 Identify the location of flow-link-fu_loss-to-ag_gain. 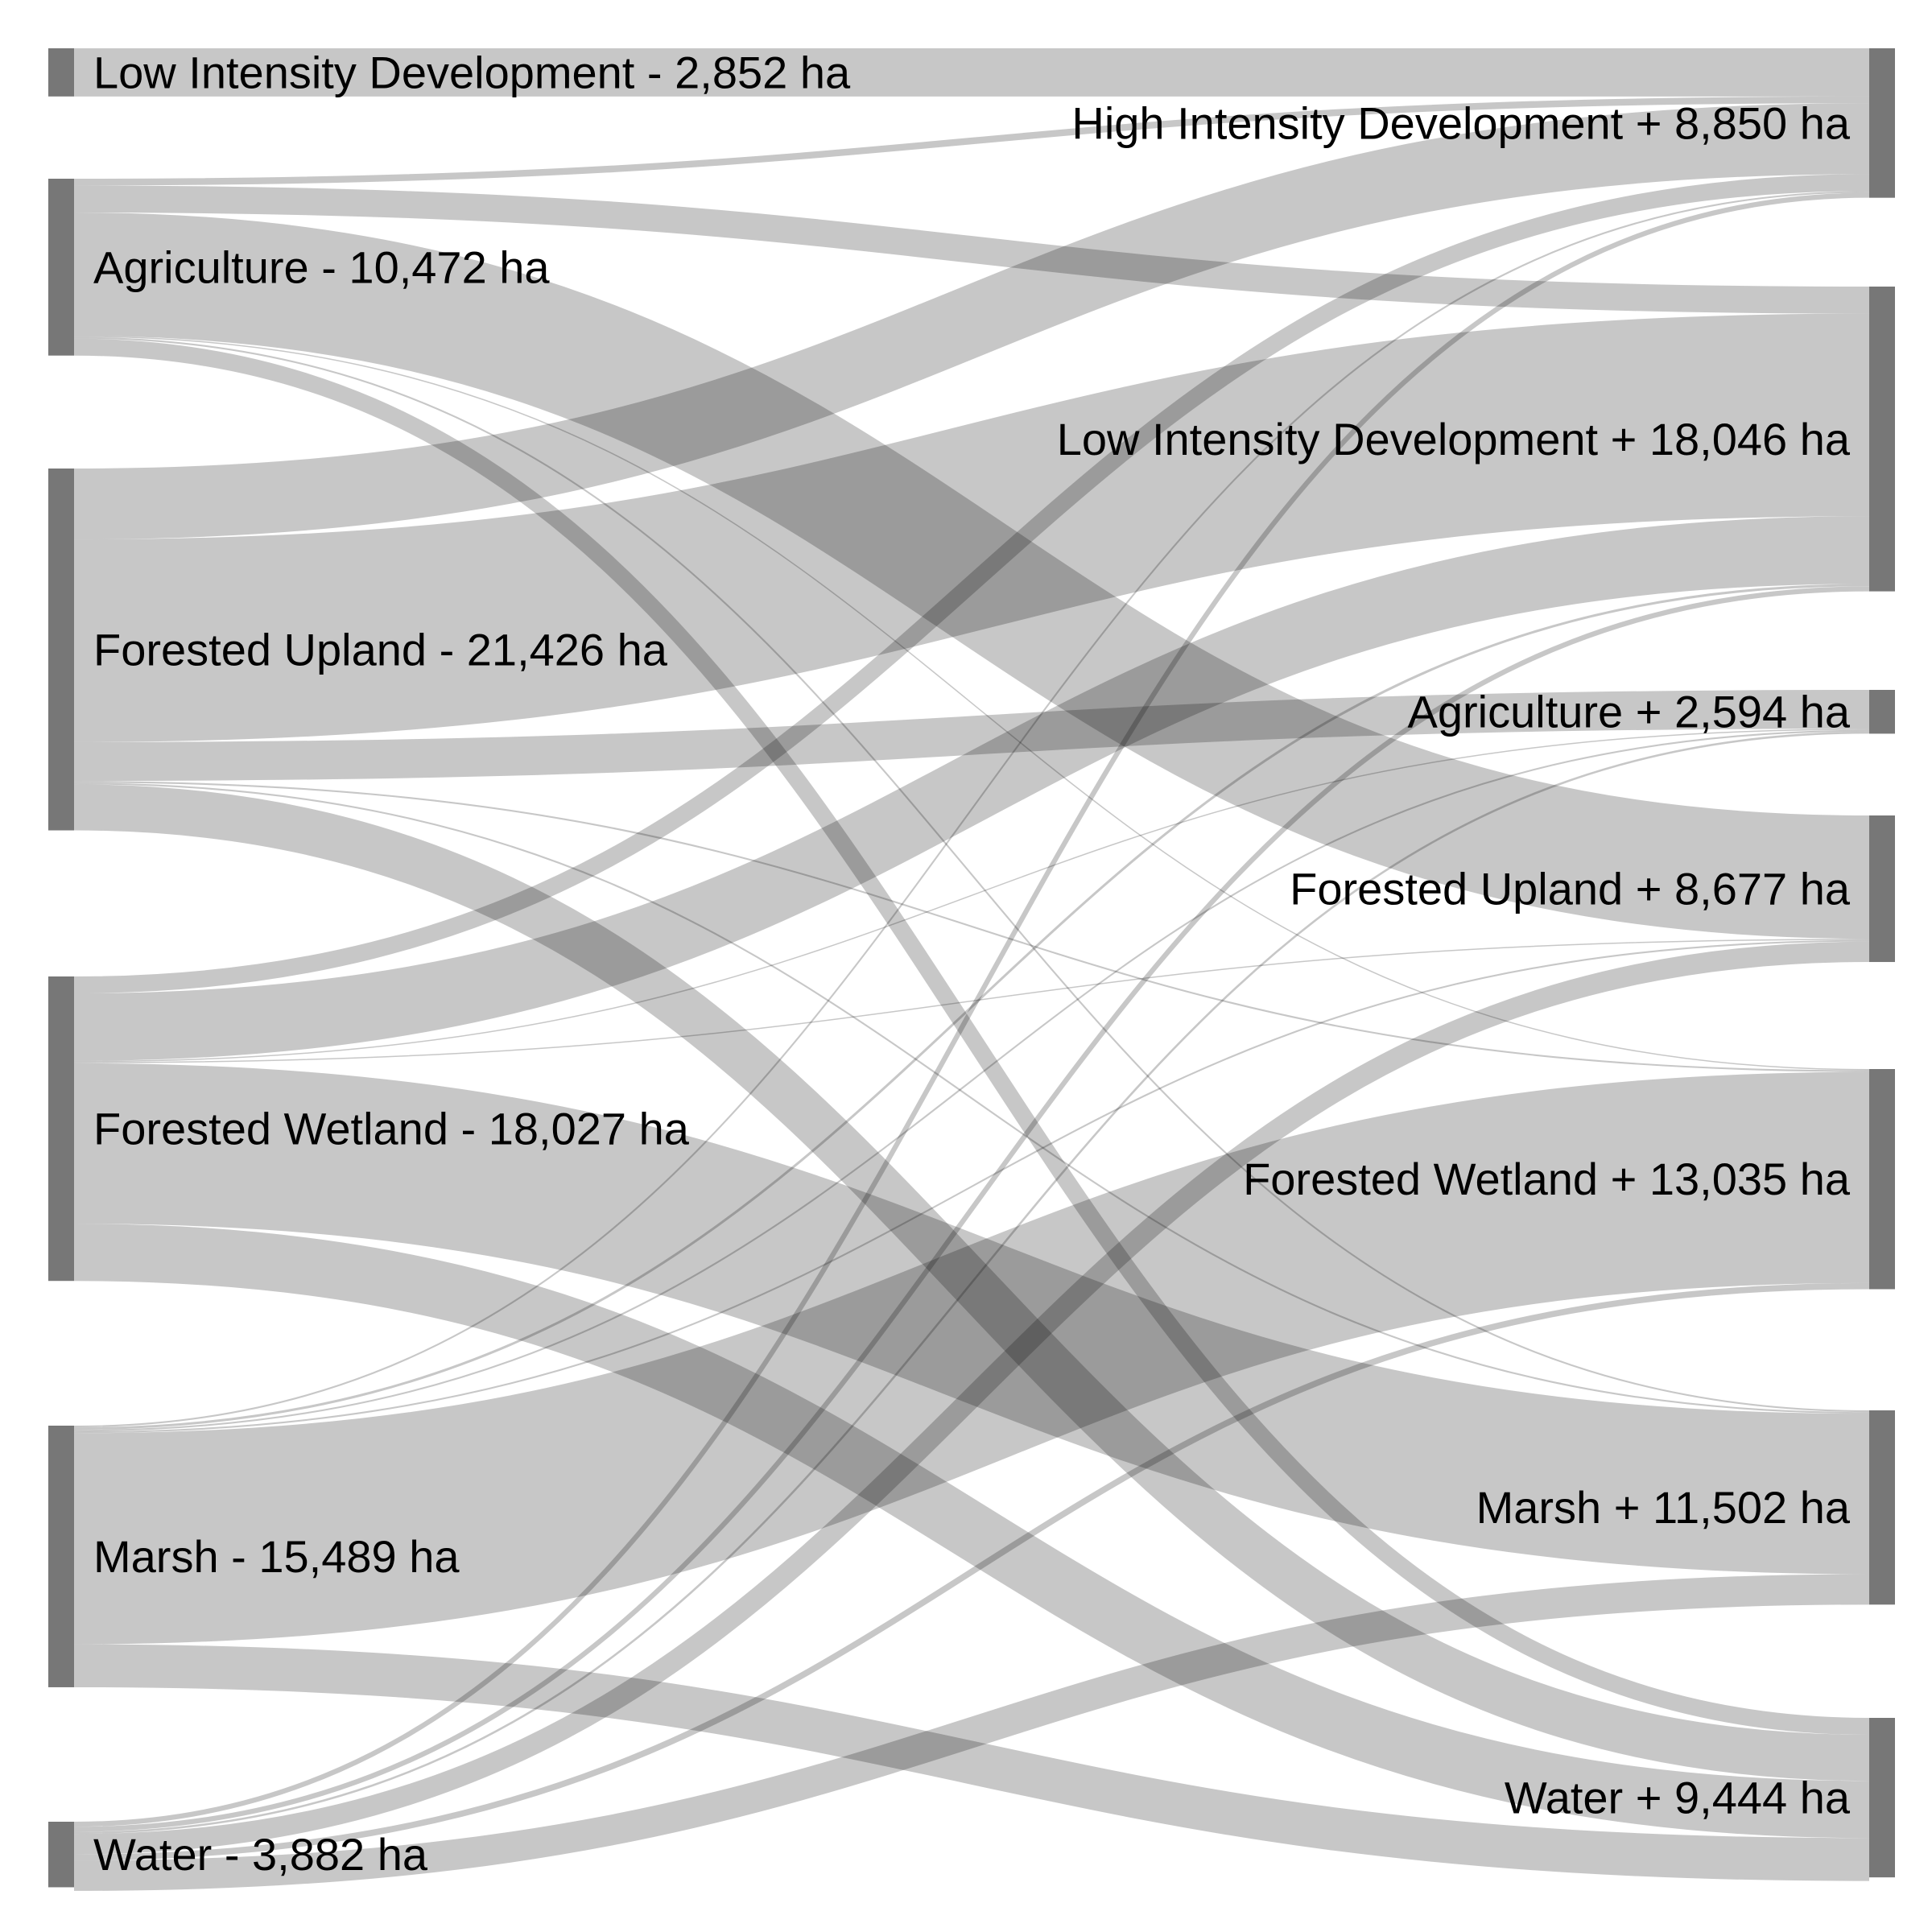
(971, 736).